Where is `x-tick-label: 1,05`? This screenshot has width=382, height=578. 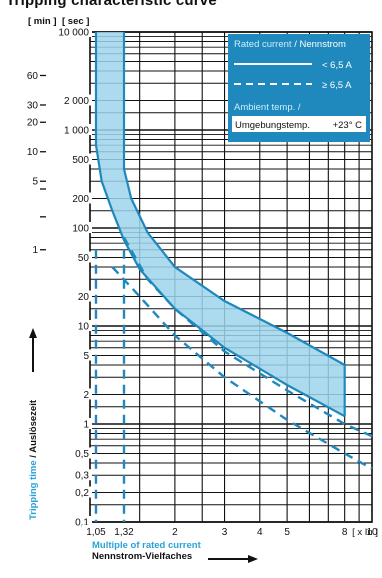
x-tick-label: 1,05 is located at coordinates (96, 532).